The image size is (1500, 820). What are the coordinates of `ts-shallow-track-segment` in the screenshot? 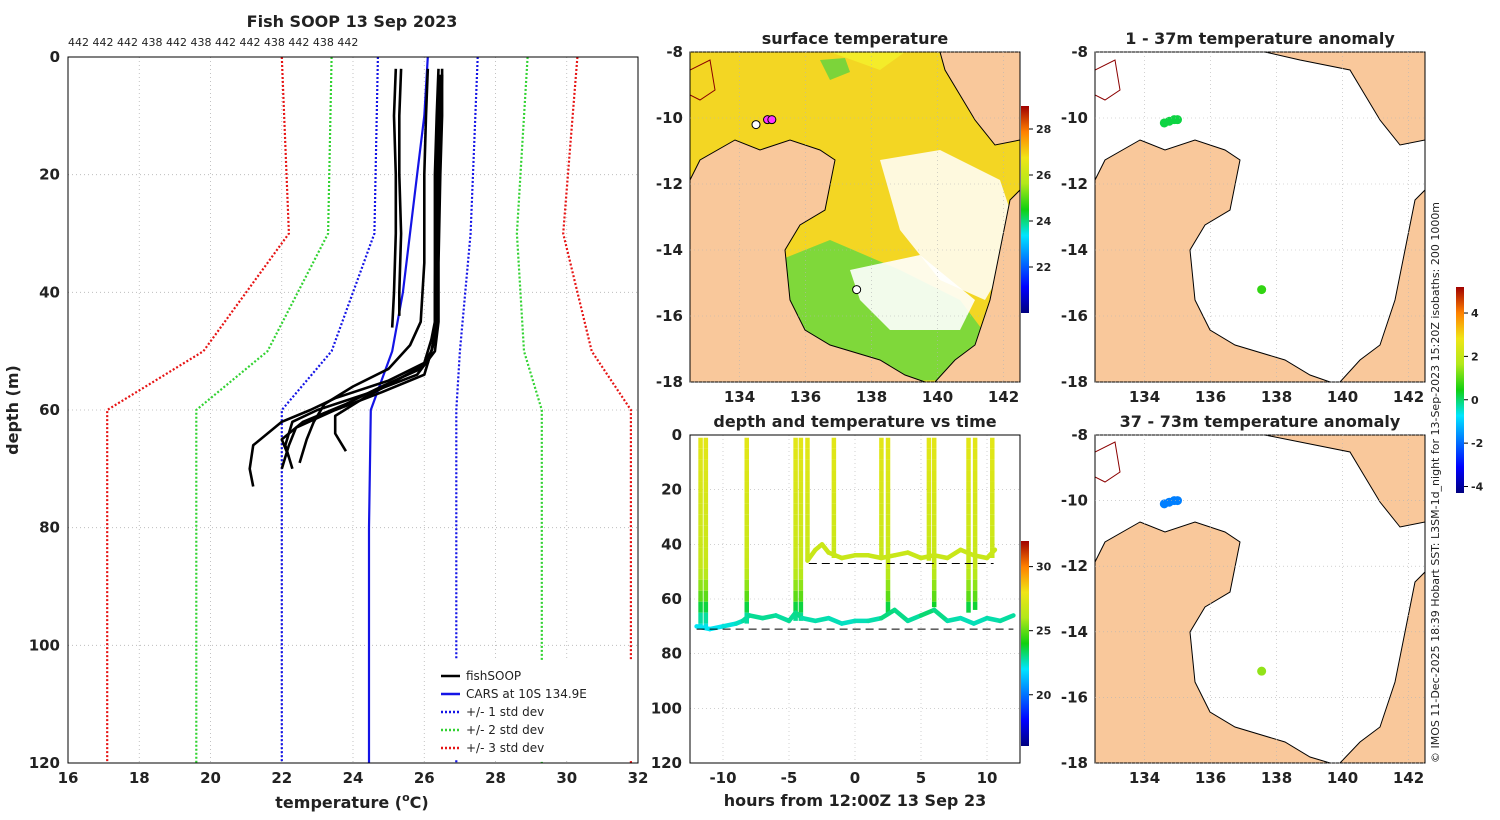 It's located at (967, 552).